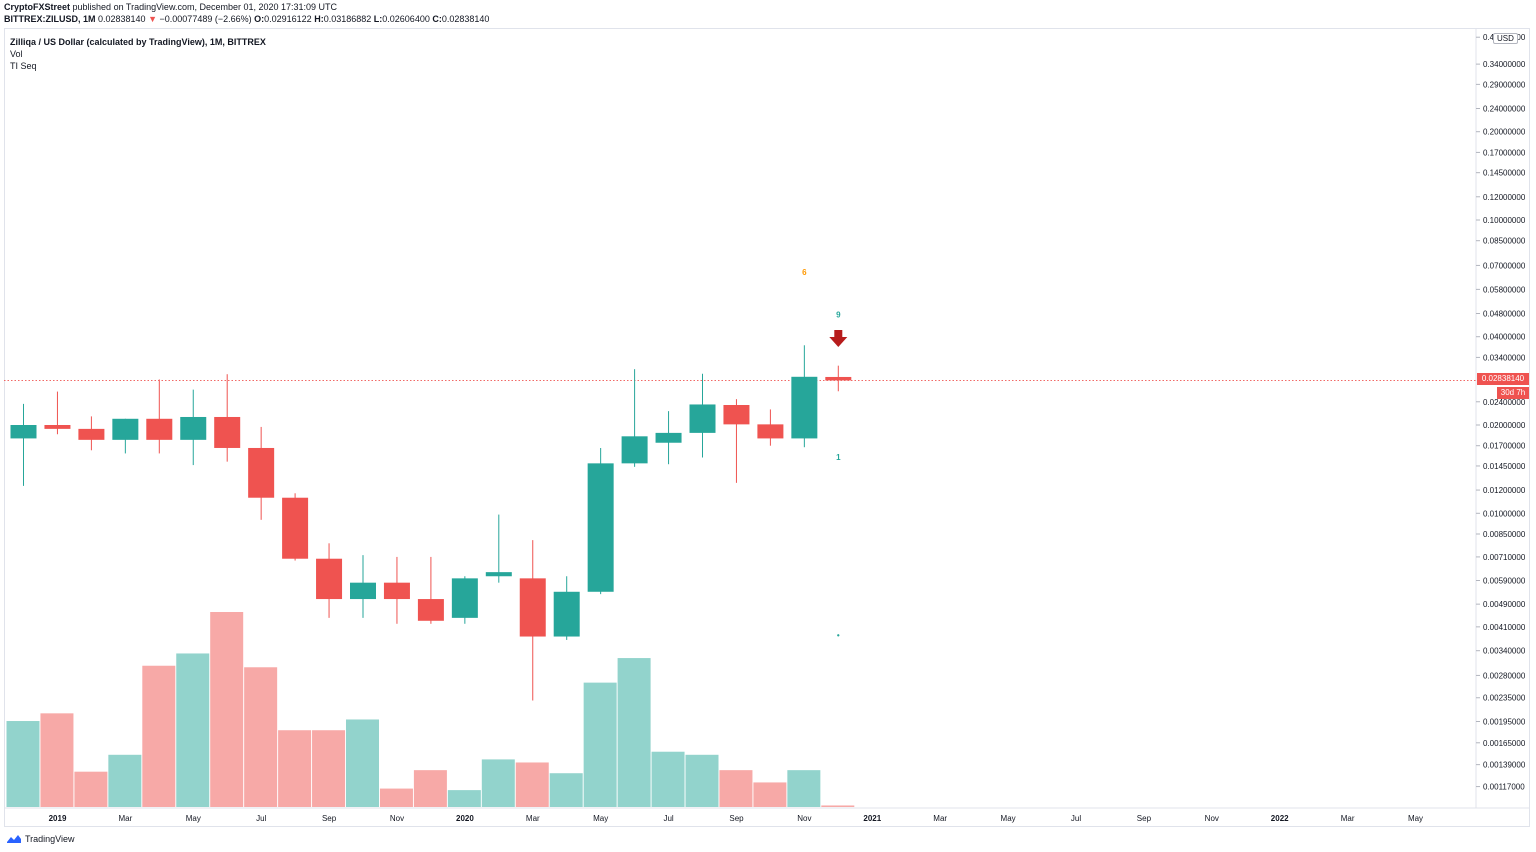  What do you see at coordinates (1504, 557) in the screenshot?
I see `y-tick-label: 0.00710000` at bounding box center [1504, 557].